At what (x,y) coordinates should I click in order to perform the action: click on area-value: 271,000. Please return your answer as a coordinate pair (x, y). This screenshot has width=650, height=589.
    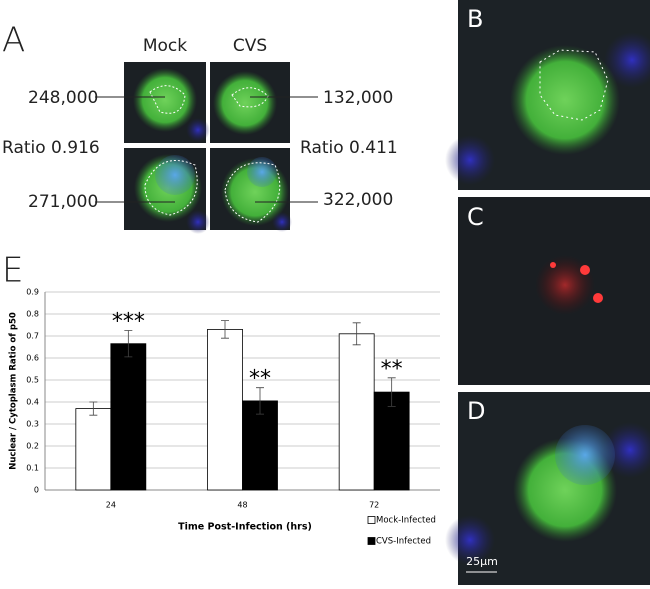
    Looking at the image, I should click on (63, 202).